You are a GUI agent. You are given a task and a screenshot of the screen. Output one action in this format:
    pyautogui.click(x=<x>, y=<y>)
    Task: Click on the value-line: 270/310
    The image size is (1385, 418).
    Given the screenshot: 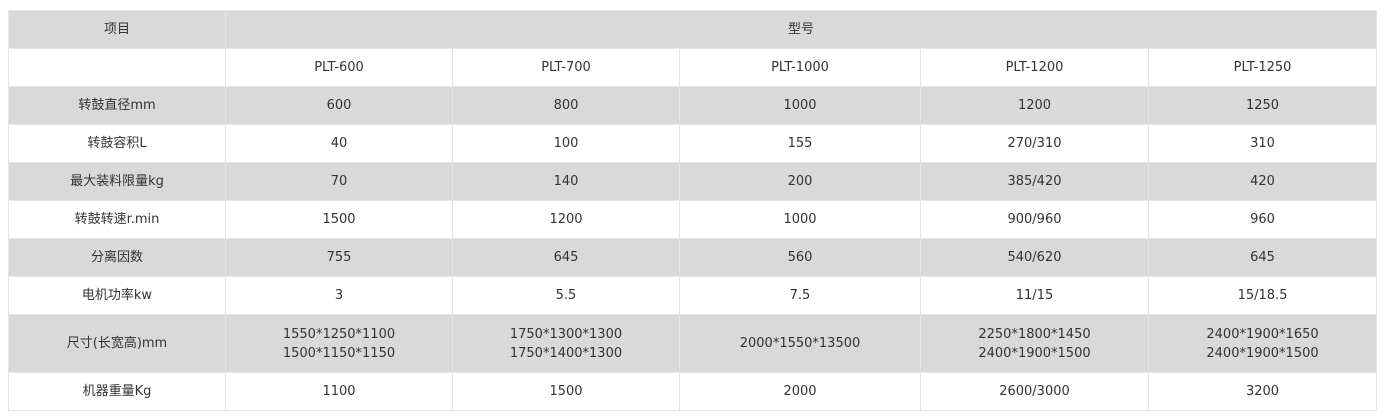 What is the action you would take?
    pyautogui.click(x=1034, y=143)
    